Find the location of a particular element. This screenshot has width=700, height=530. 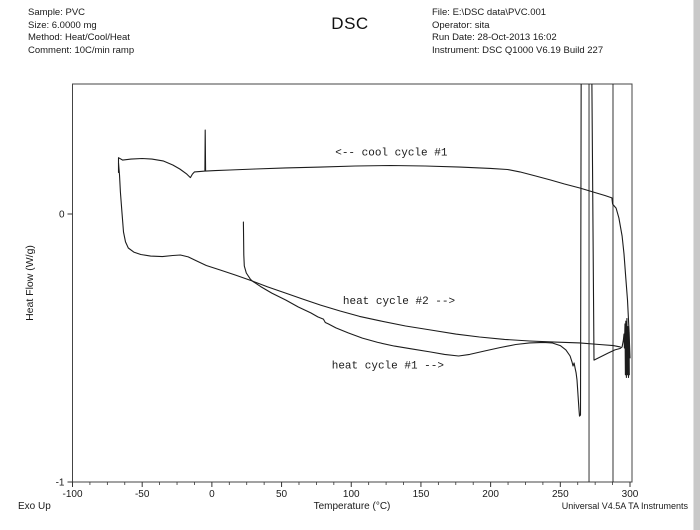

software-credit: Universal V4.5A TA Instruments is located at coordinates (624, 506).